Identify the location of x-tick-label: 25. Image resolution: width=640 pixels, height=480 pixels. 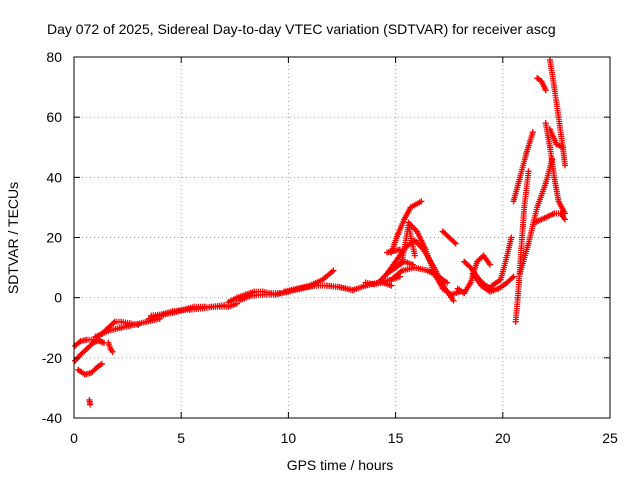
(610, 438).